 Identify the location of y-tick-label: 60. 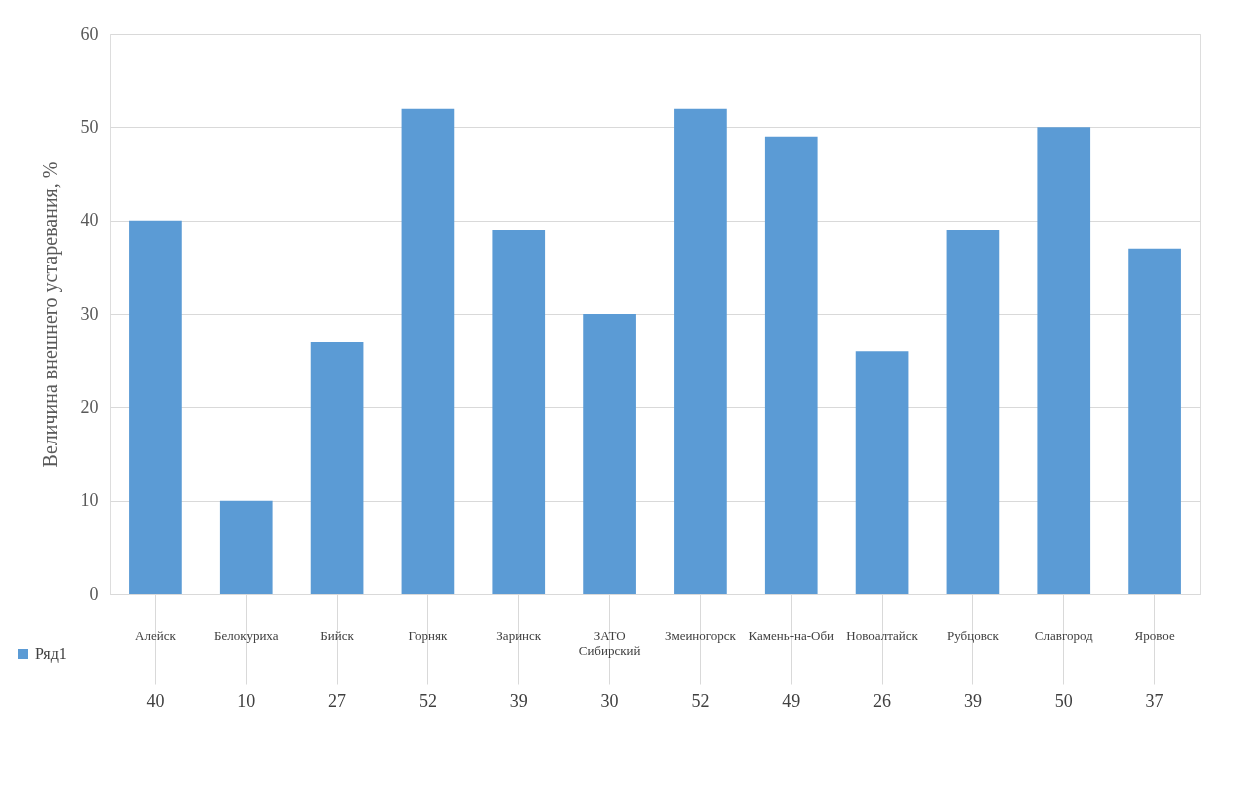
(89, 33).